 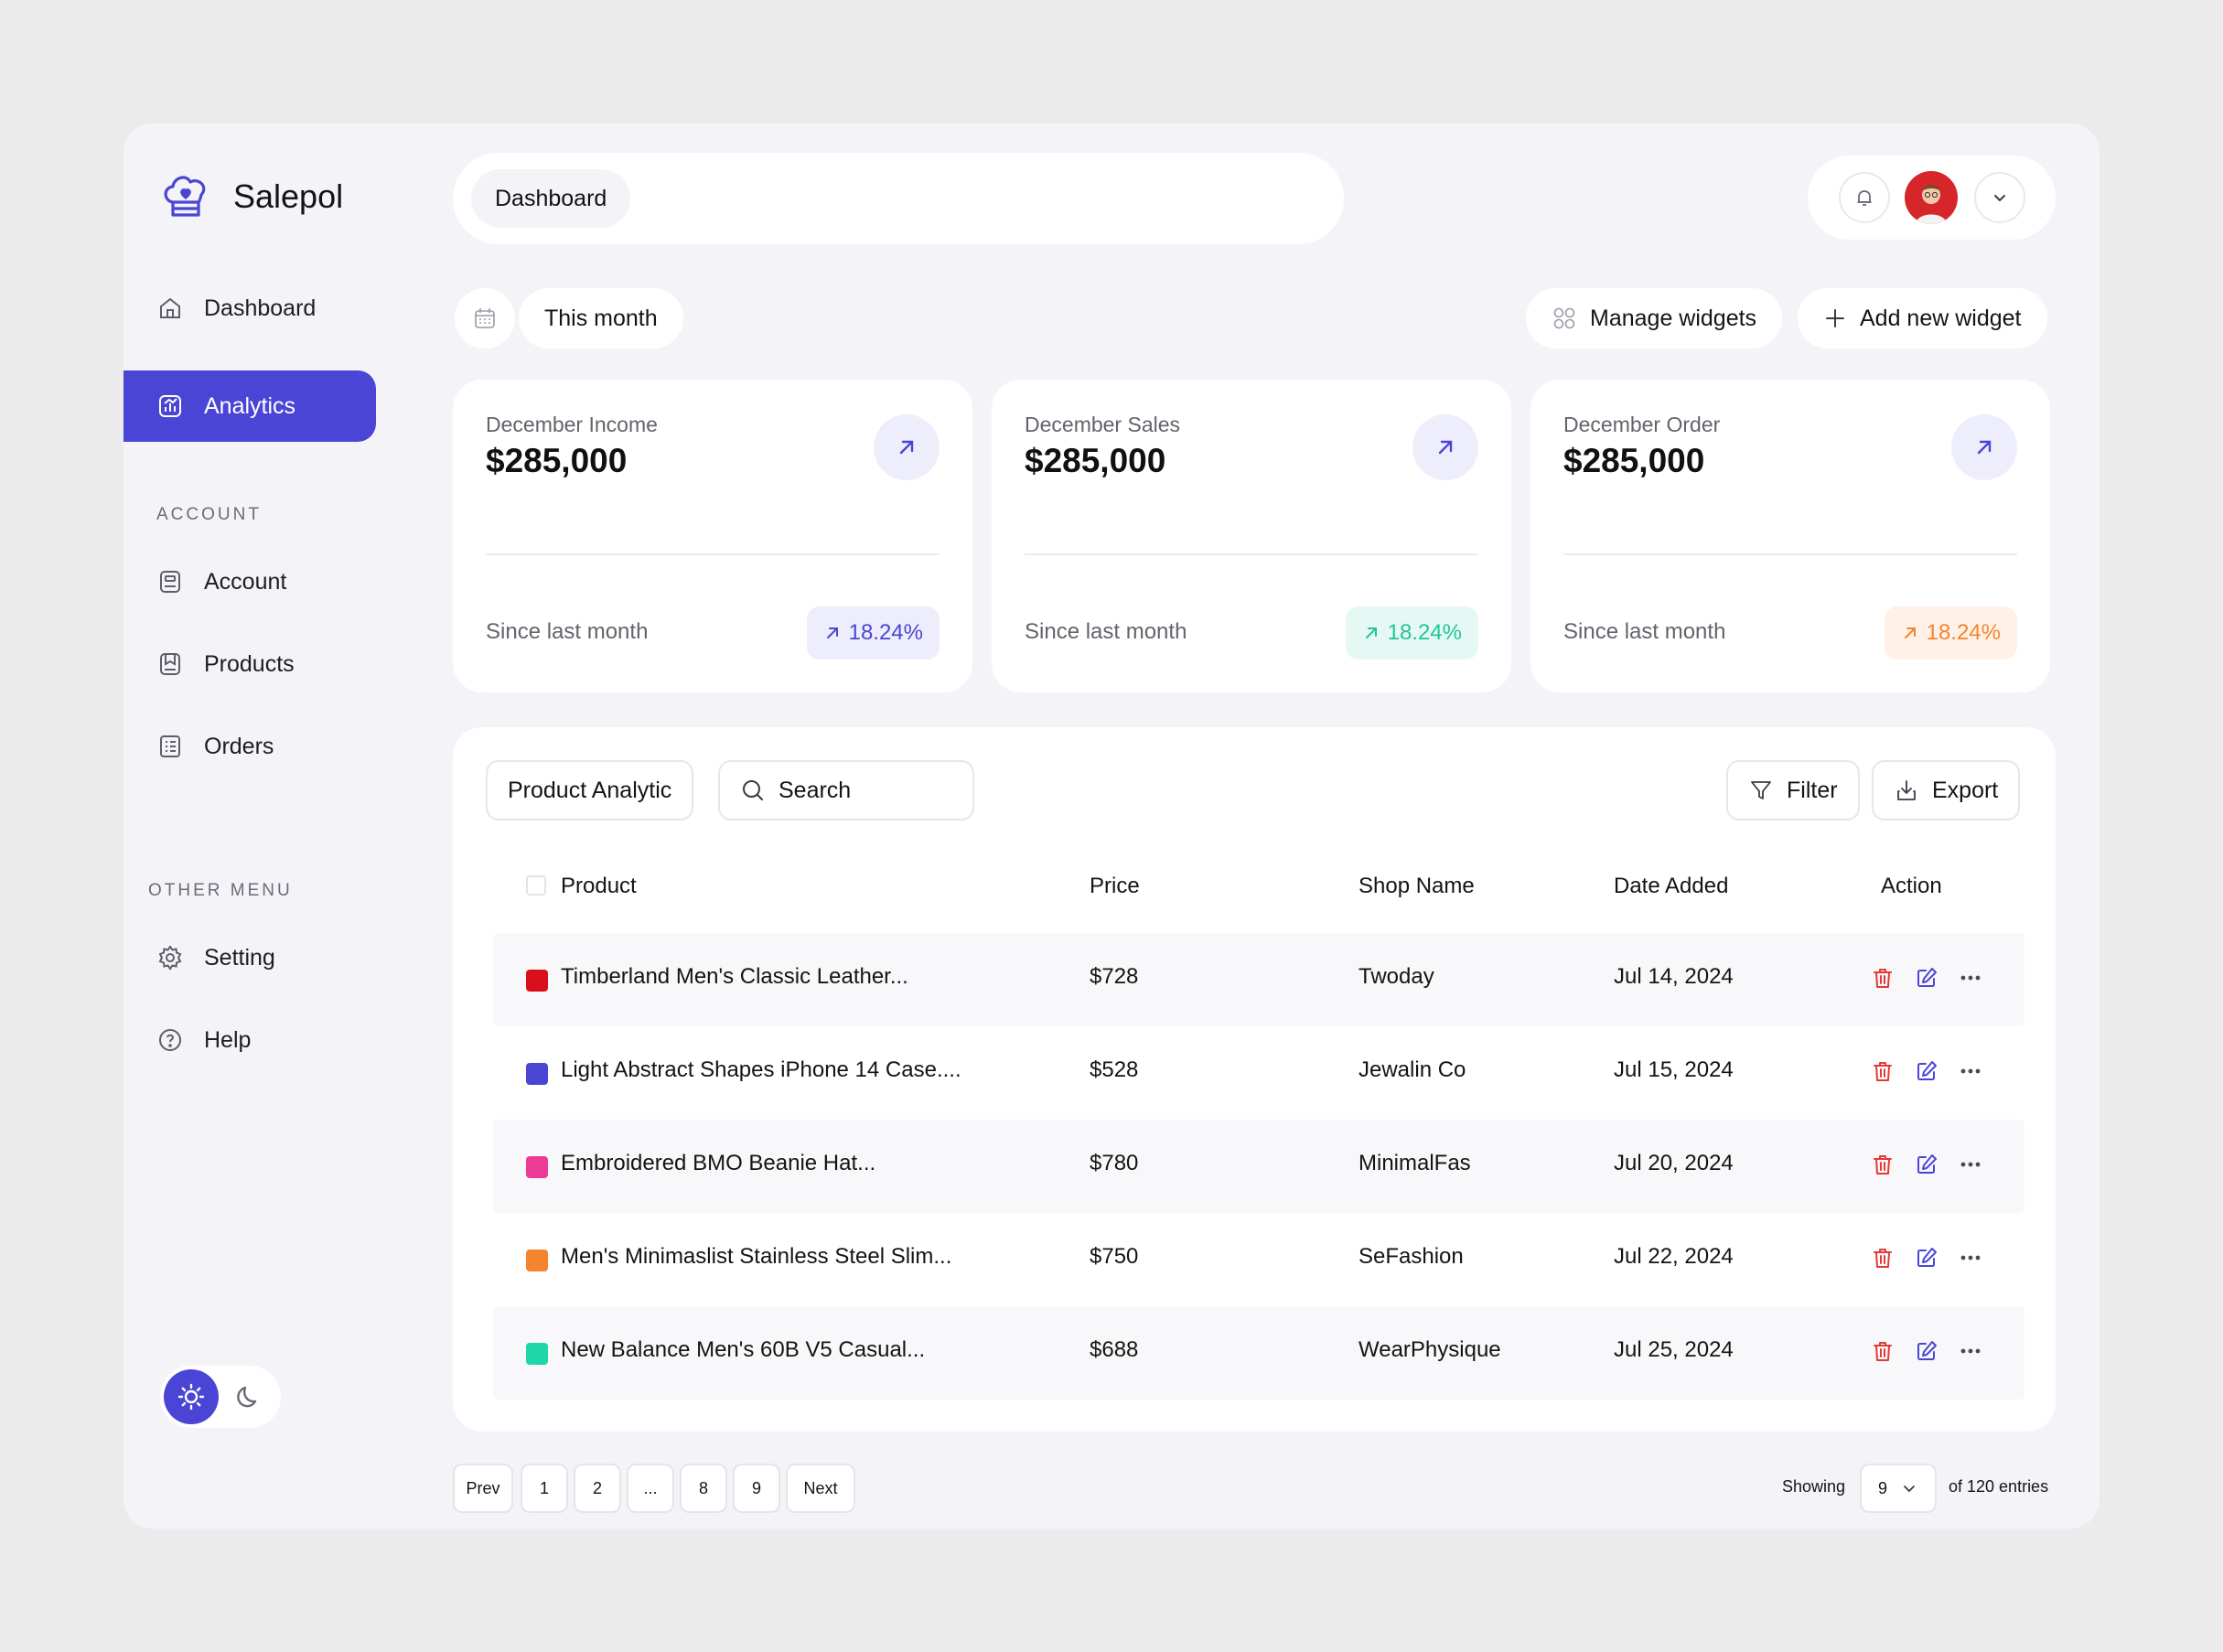 What do you see at coordinates (753, 790) in the screenshot?
I see `search-icon` at bounding box center [753, 790].